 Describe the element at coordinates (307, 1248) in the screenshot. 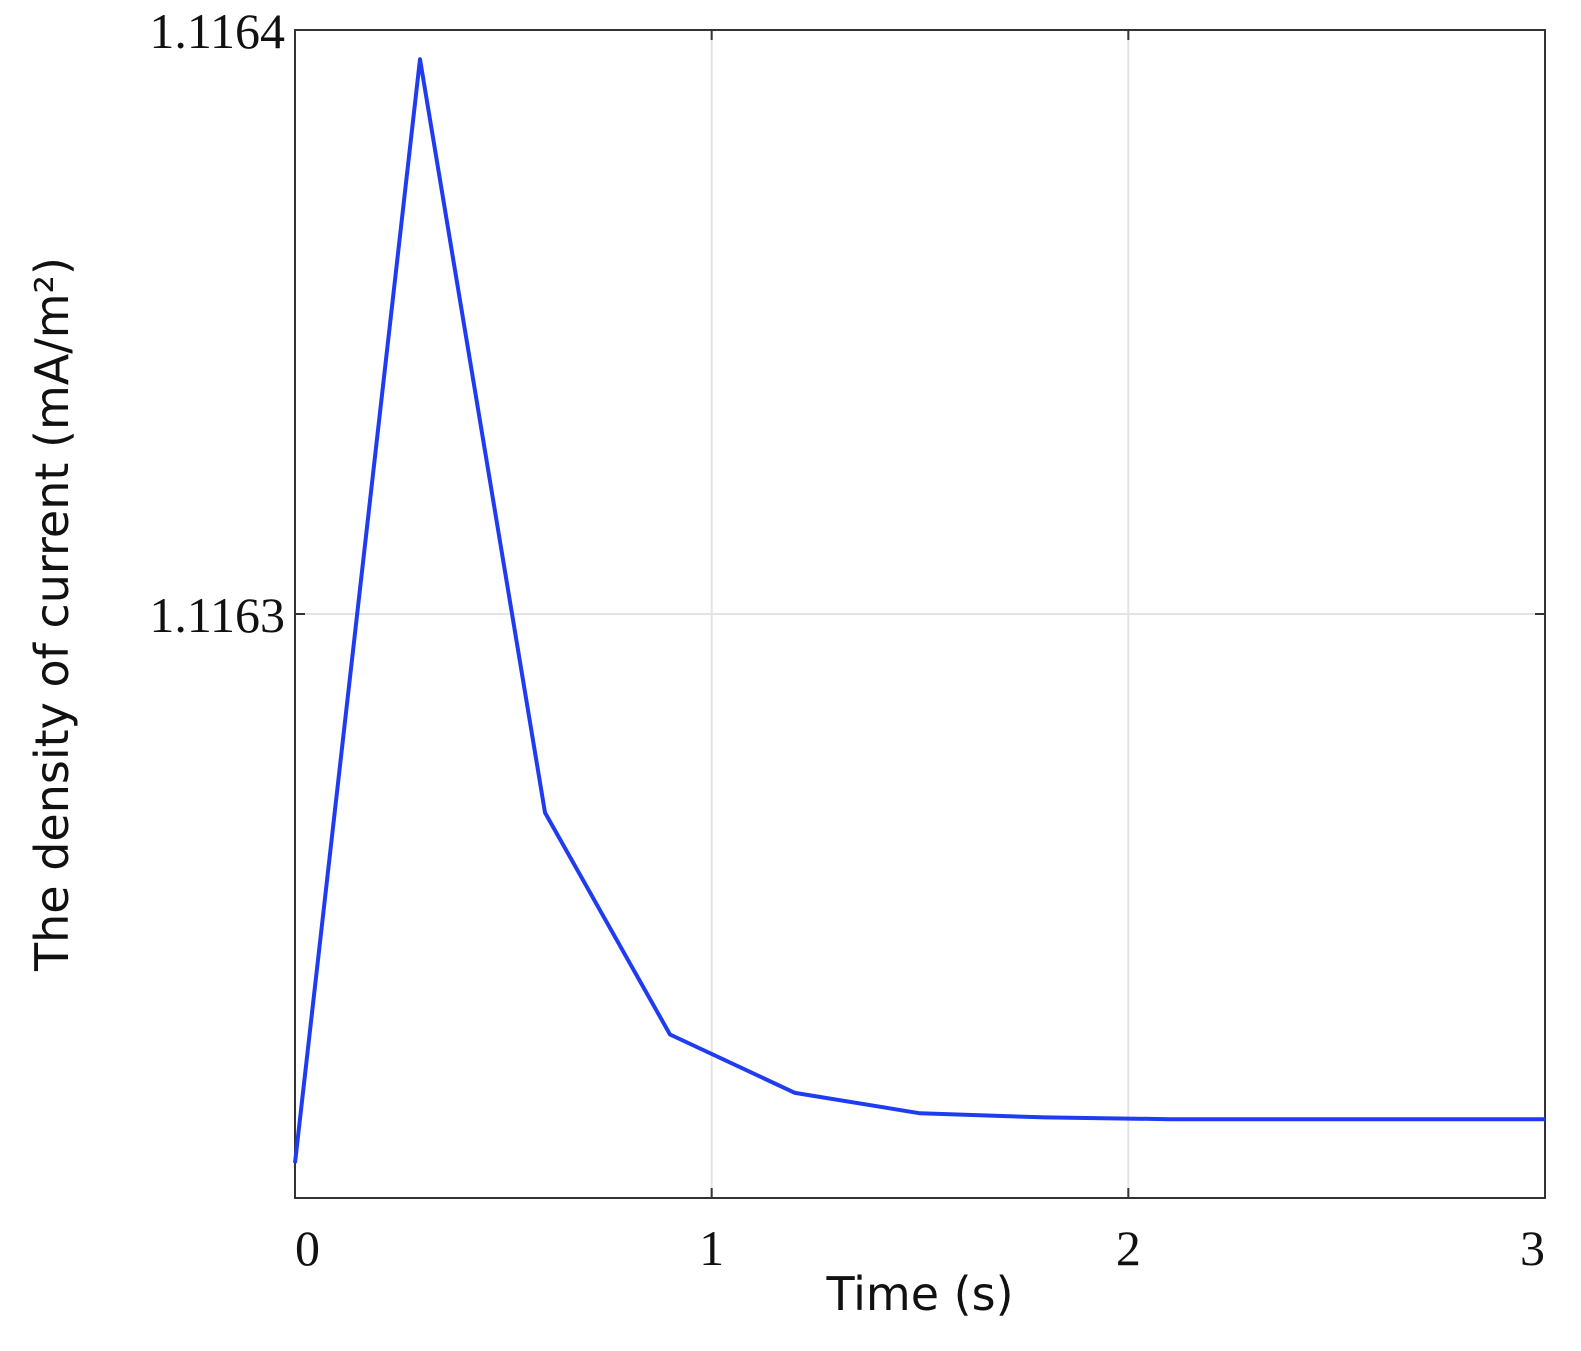

I see `x-tick-label: 0` at that location.